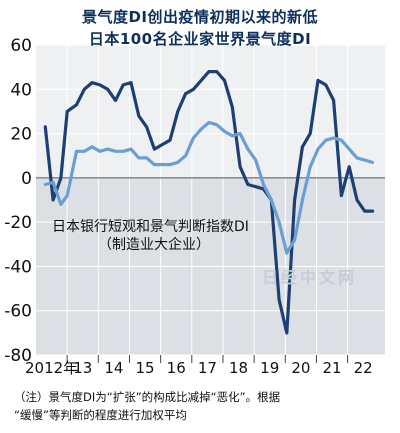 The height and width of the screenshot is (433, 400). I want to click on y-tick-label: 60, so click(21, 46).